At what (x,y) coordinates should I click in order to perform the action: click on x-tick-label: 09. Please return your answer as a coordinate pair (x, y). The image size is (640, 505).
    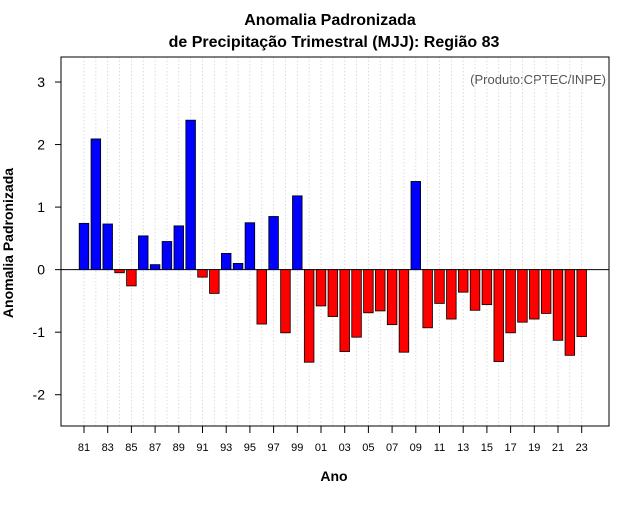
    Looking at the image, I should click on (416, 448).